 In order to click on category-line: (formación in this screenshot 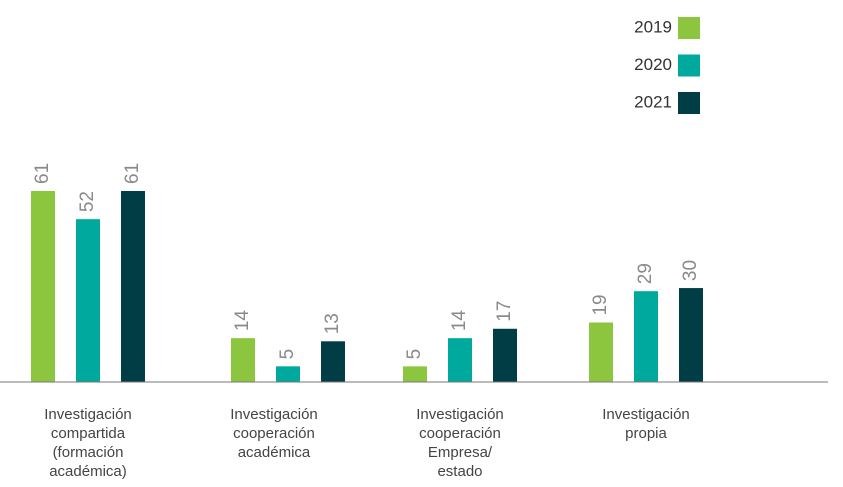, I will do `click(88, 452)`.